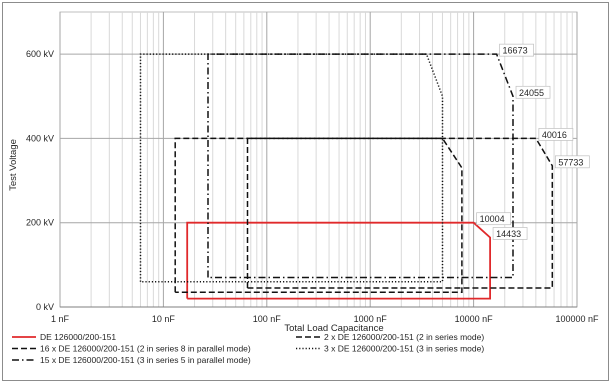 The image size is (613, 384). Describe the element at coordinates (40, 54) in the screenshot. I see `y-tick-label: 600 kV` at that location.